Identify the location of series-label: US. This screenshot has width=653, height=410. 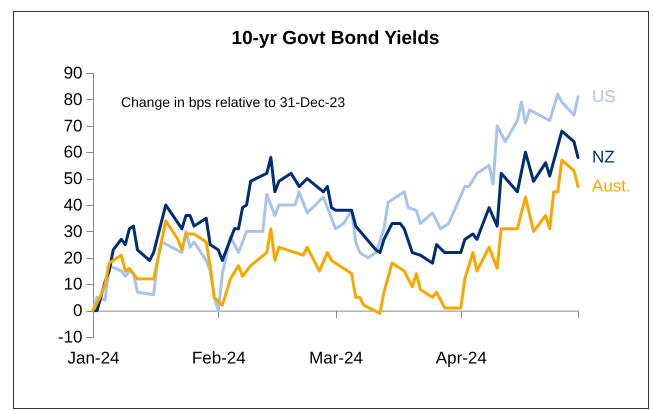
(604, 96).